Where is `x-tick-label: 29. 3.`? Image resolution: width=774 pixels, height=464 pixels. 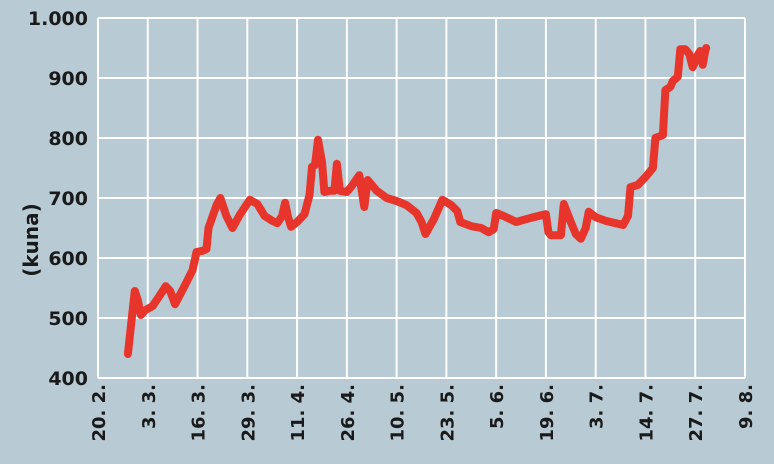 x-tick-label: 29. 3. is located at coordinates (248, 413).